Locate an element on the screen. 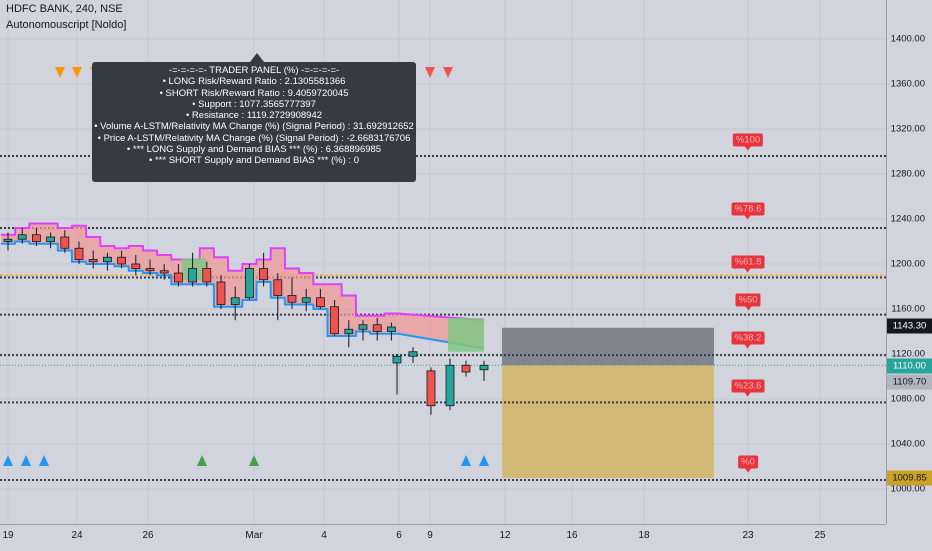  x-tick-label: 18 is located at coordinates (644, 535).